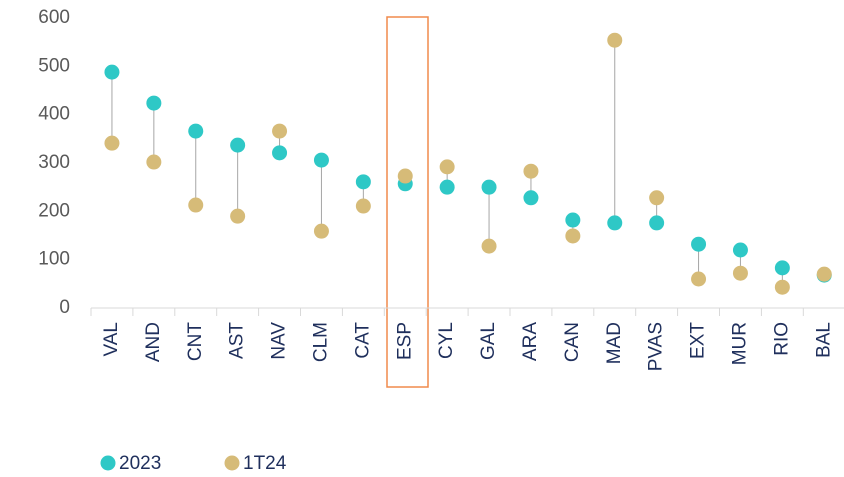 Image resolution: width=844 pixels, height=477 pixels. What do you see at coordinates (320, 342) in the screenshot?
I see `x-tick-label: CLM` at bounding box center [320, 342].